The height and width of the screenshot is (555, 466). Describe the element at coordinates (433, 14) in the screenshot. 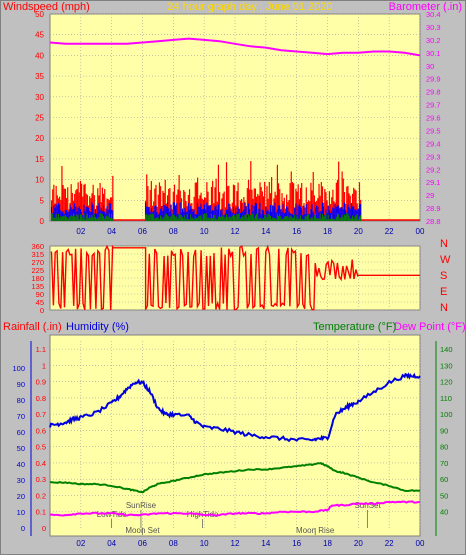

I see `barometer-tick: 30.4` at that location.